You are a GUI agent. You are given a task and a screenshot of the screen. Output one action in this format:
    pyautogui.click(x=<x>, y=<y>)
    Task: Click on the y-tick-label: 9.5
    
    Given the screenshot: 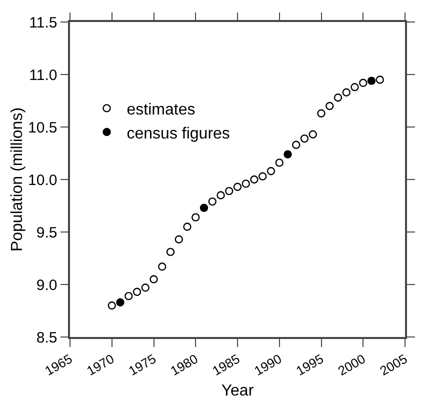 What is the action you would take?
    pyautogui.click(x=47, y=233)
    